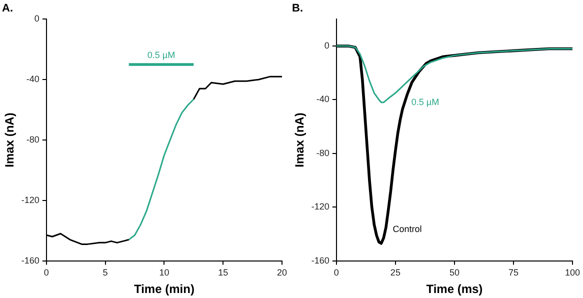  Describe the element at coordinates (164, 289) in the screenshot. I see `x-axis-title: Time (min)` at that location.